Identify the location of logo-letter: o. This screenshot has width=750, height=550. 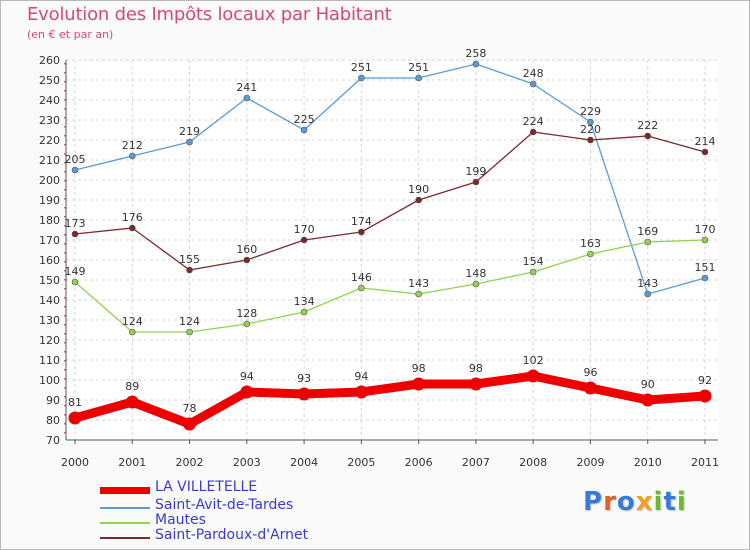
(626, 502).